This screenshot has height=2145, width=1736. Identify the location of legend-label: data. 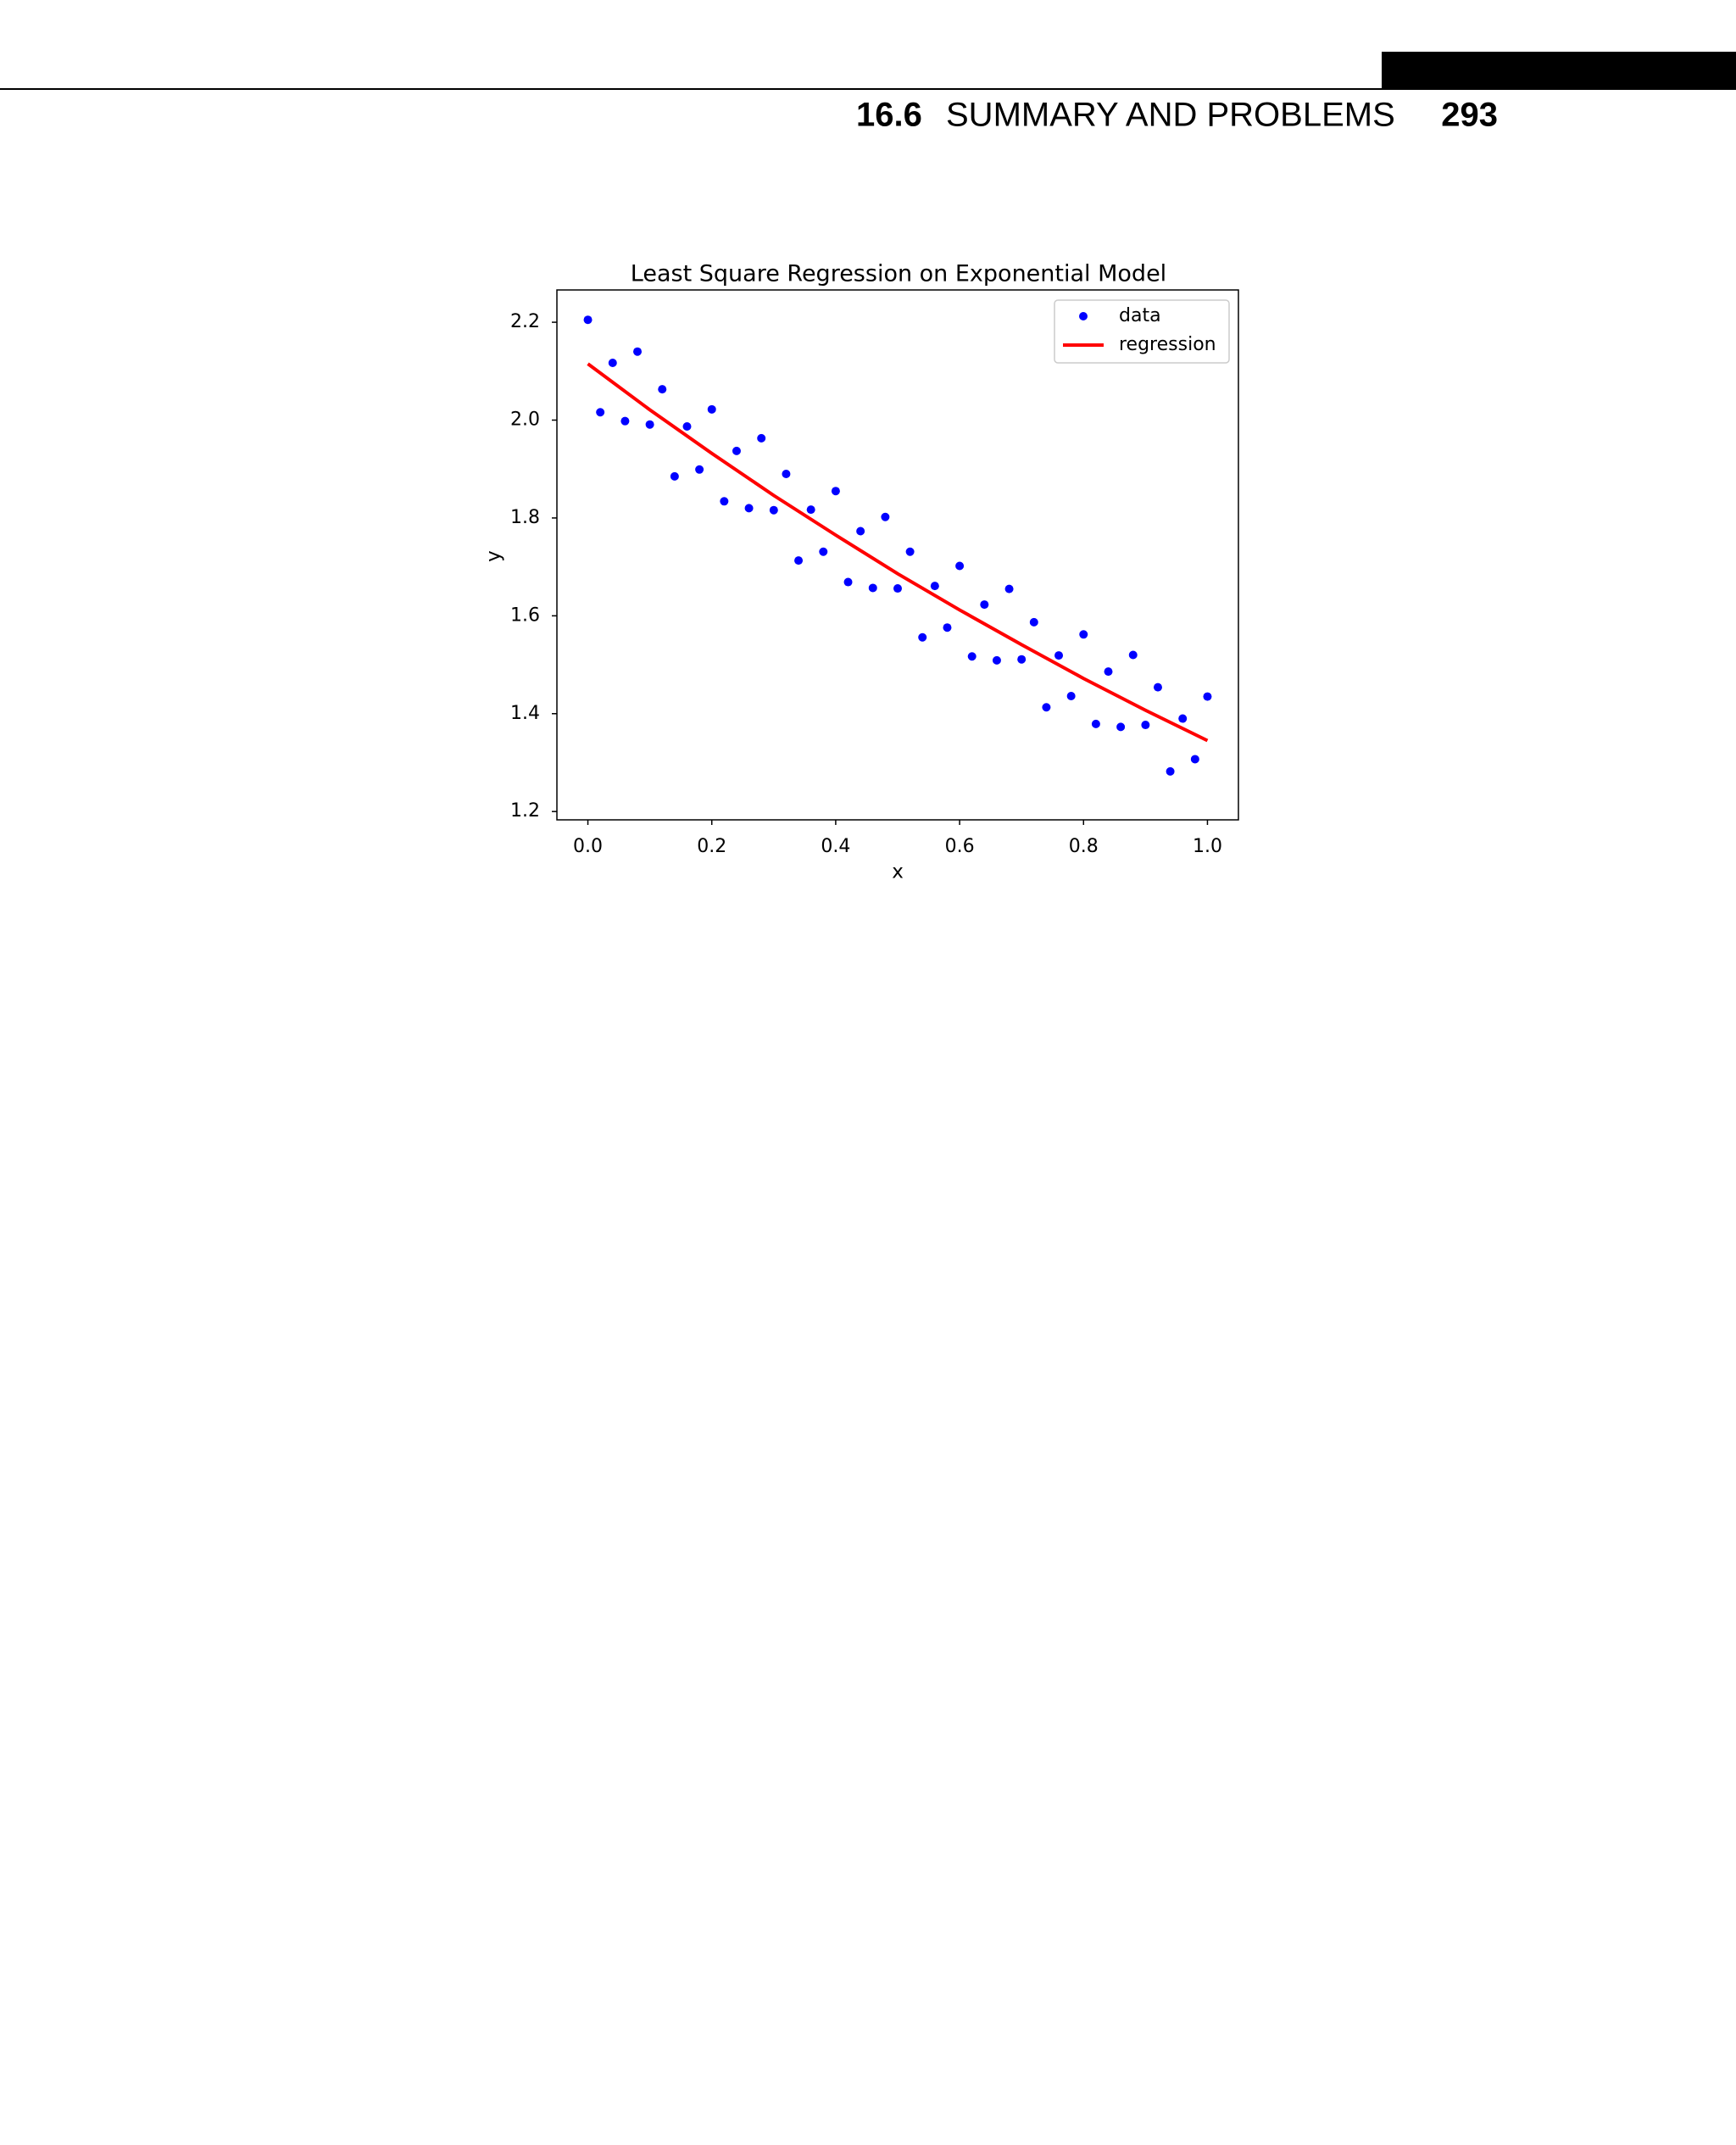
(1140, 315).